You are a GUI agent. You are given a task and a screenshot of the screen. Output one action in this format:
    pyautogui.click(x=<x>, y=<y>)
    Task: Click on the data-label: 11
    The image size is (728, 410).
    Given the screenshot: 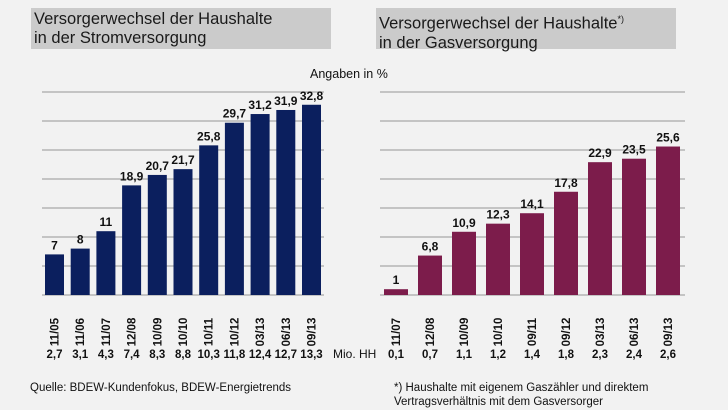 What is the action you would take?
    pyautogui.click(x=106, y=222)
    